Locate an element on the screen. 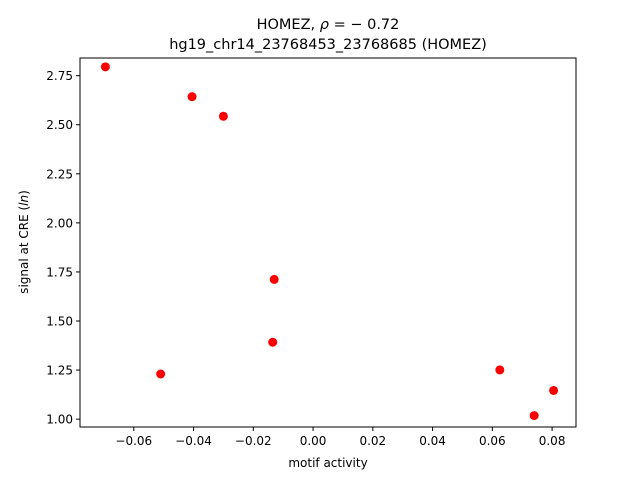 The image size is (640, 485). x-tick-label: 0.04 is located at coordinates (432, 441).